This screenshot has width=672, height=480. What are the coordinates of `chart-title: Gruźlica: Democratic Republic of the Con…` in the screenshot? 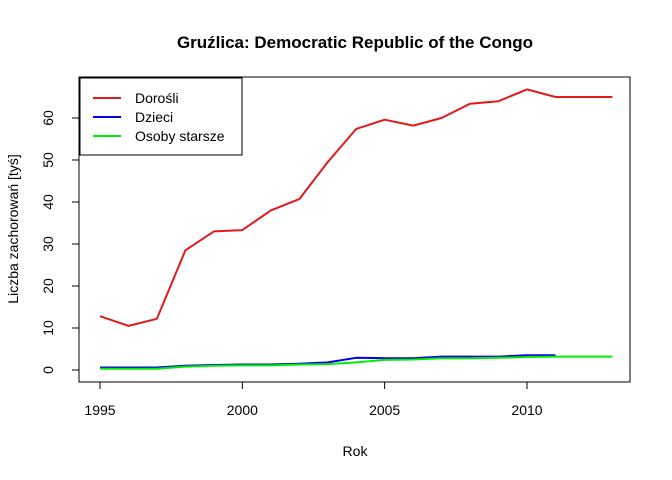 It's located at (355, 42).